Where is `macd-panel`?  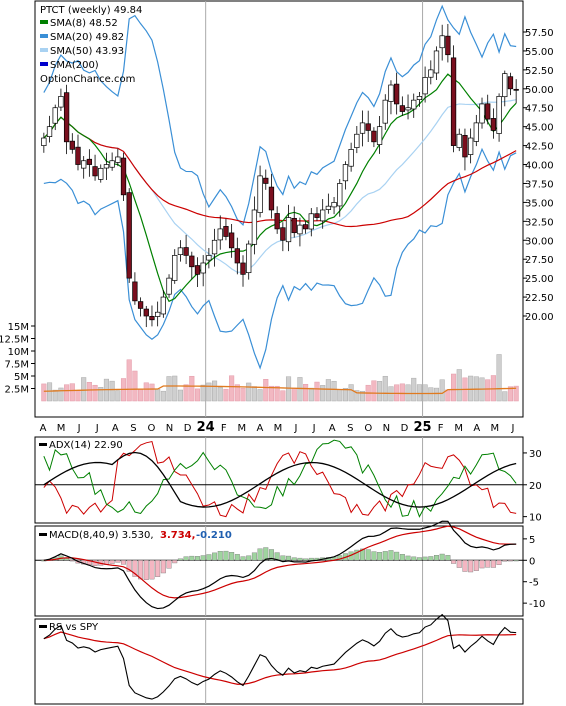 macd-panel is located at coordinates (279, 571).